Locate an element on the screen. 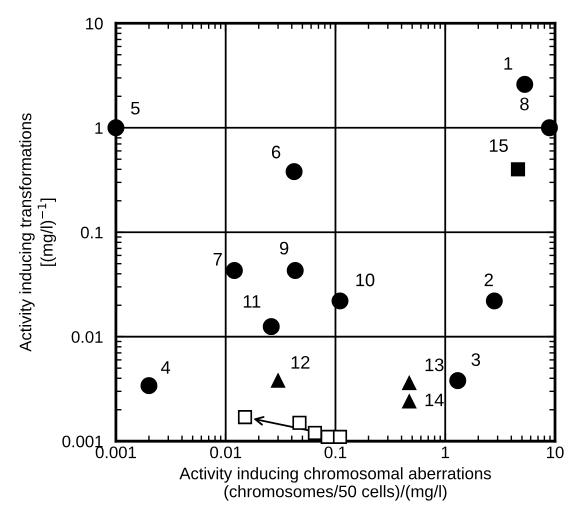 This screenshot has width=571, height=529. annotation: 13 is located at coordinates (435, 365).